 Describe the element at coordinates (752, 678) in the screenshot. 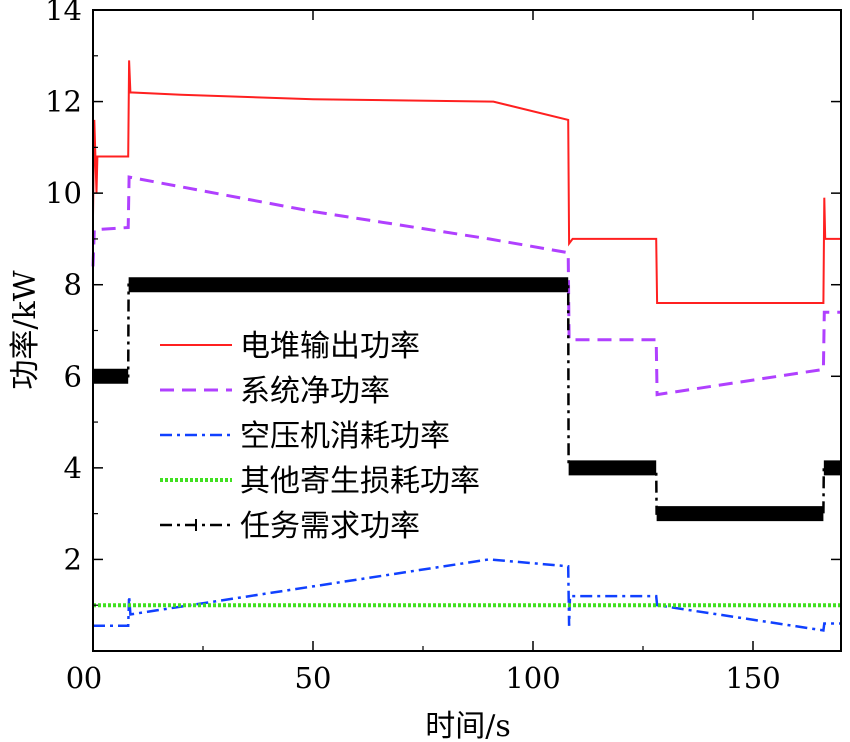

I see `x-tick-label: 150` at that location.